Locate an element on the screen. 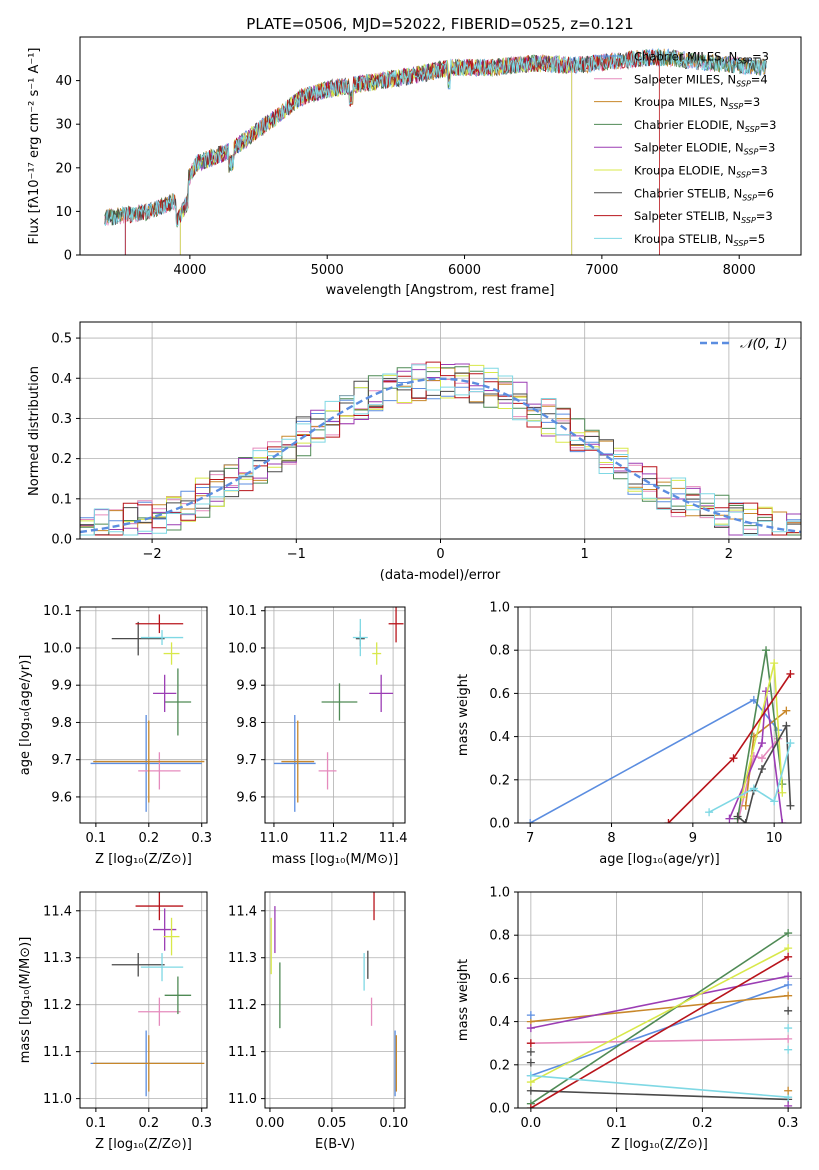 The width and height of the screenshot is (819, 1170). ytick-label: 9.9 is located at coordinates (61, 686).